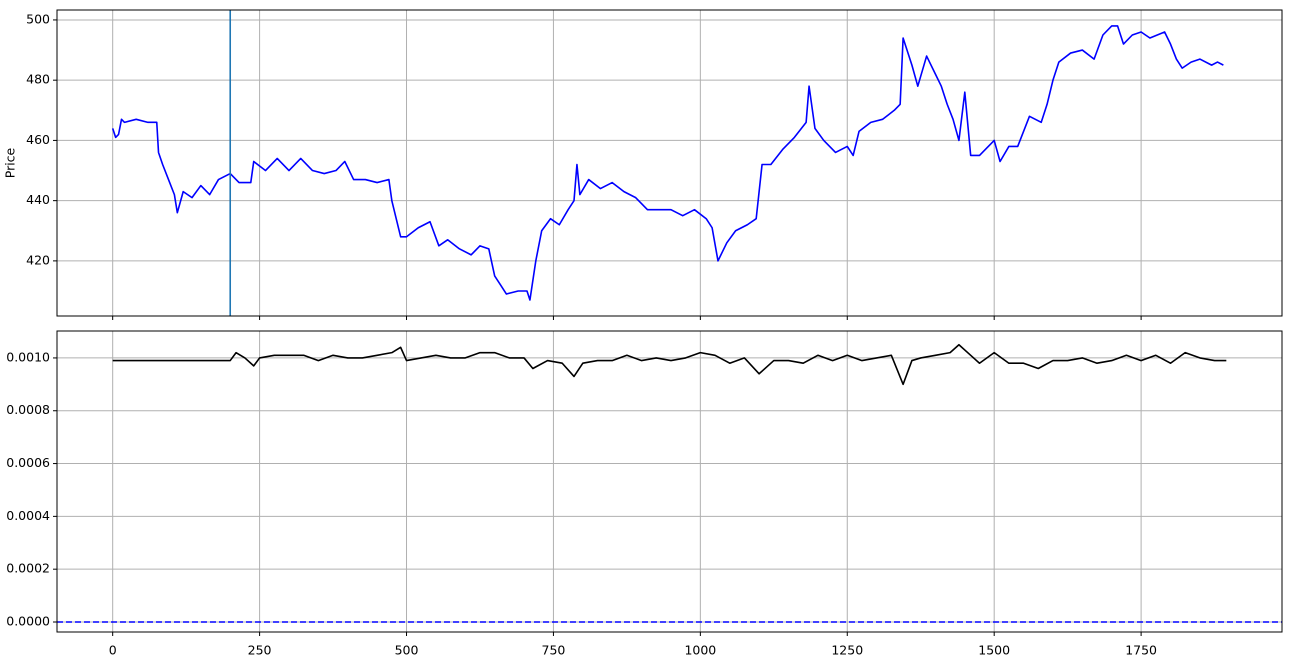 The height and width of the screenshot is (662, 1294). What do you see at coordinates (28, 620) in the screenshot?
I see `y-tick-label: 0.0000` at bounding box center [28, 620].